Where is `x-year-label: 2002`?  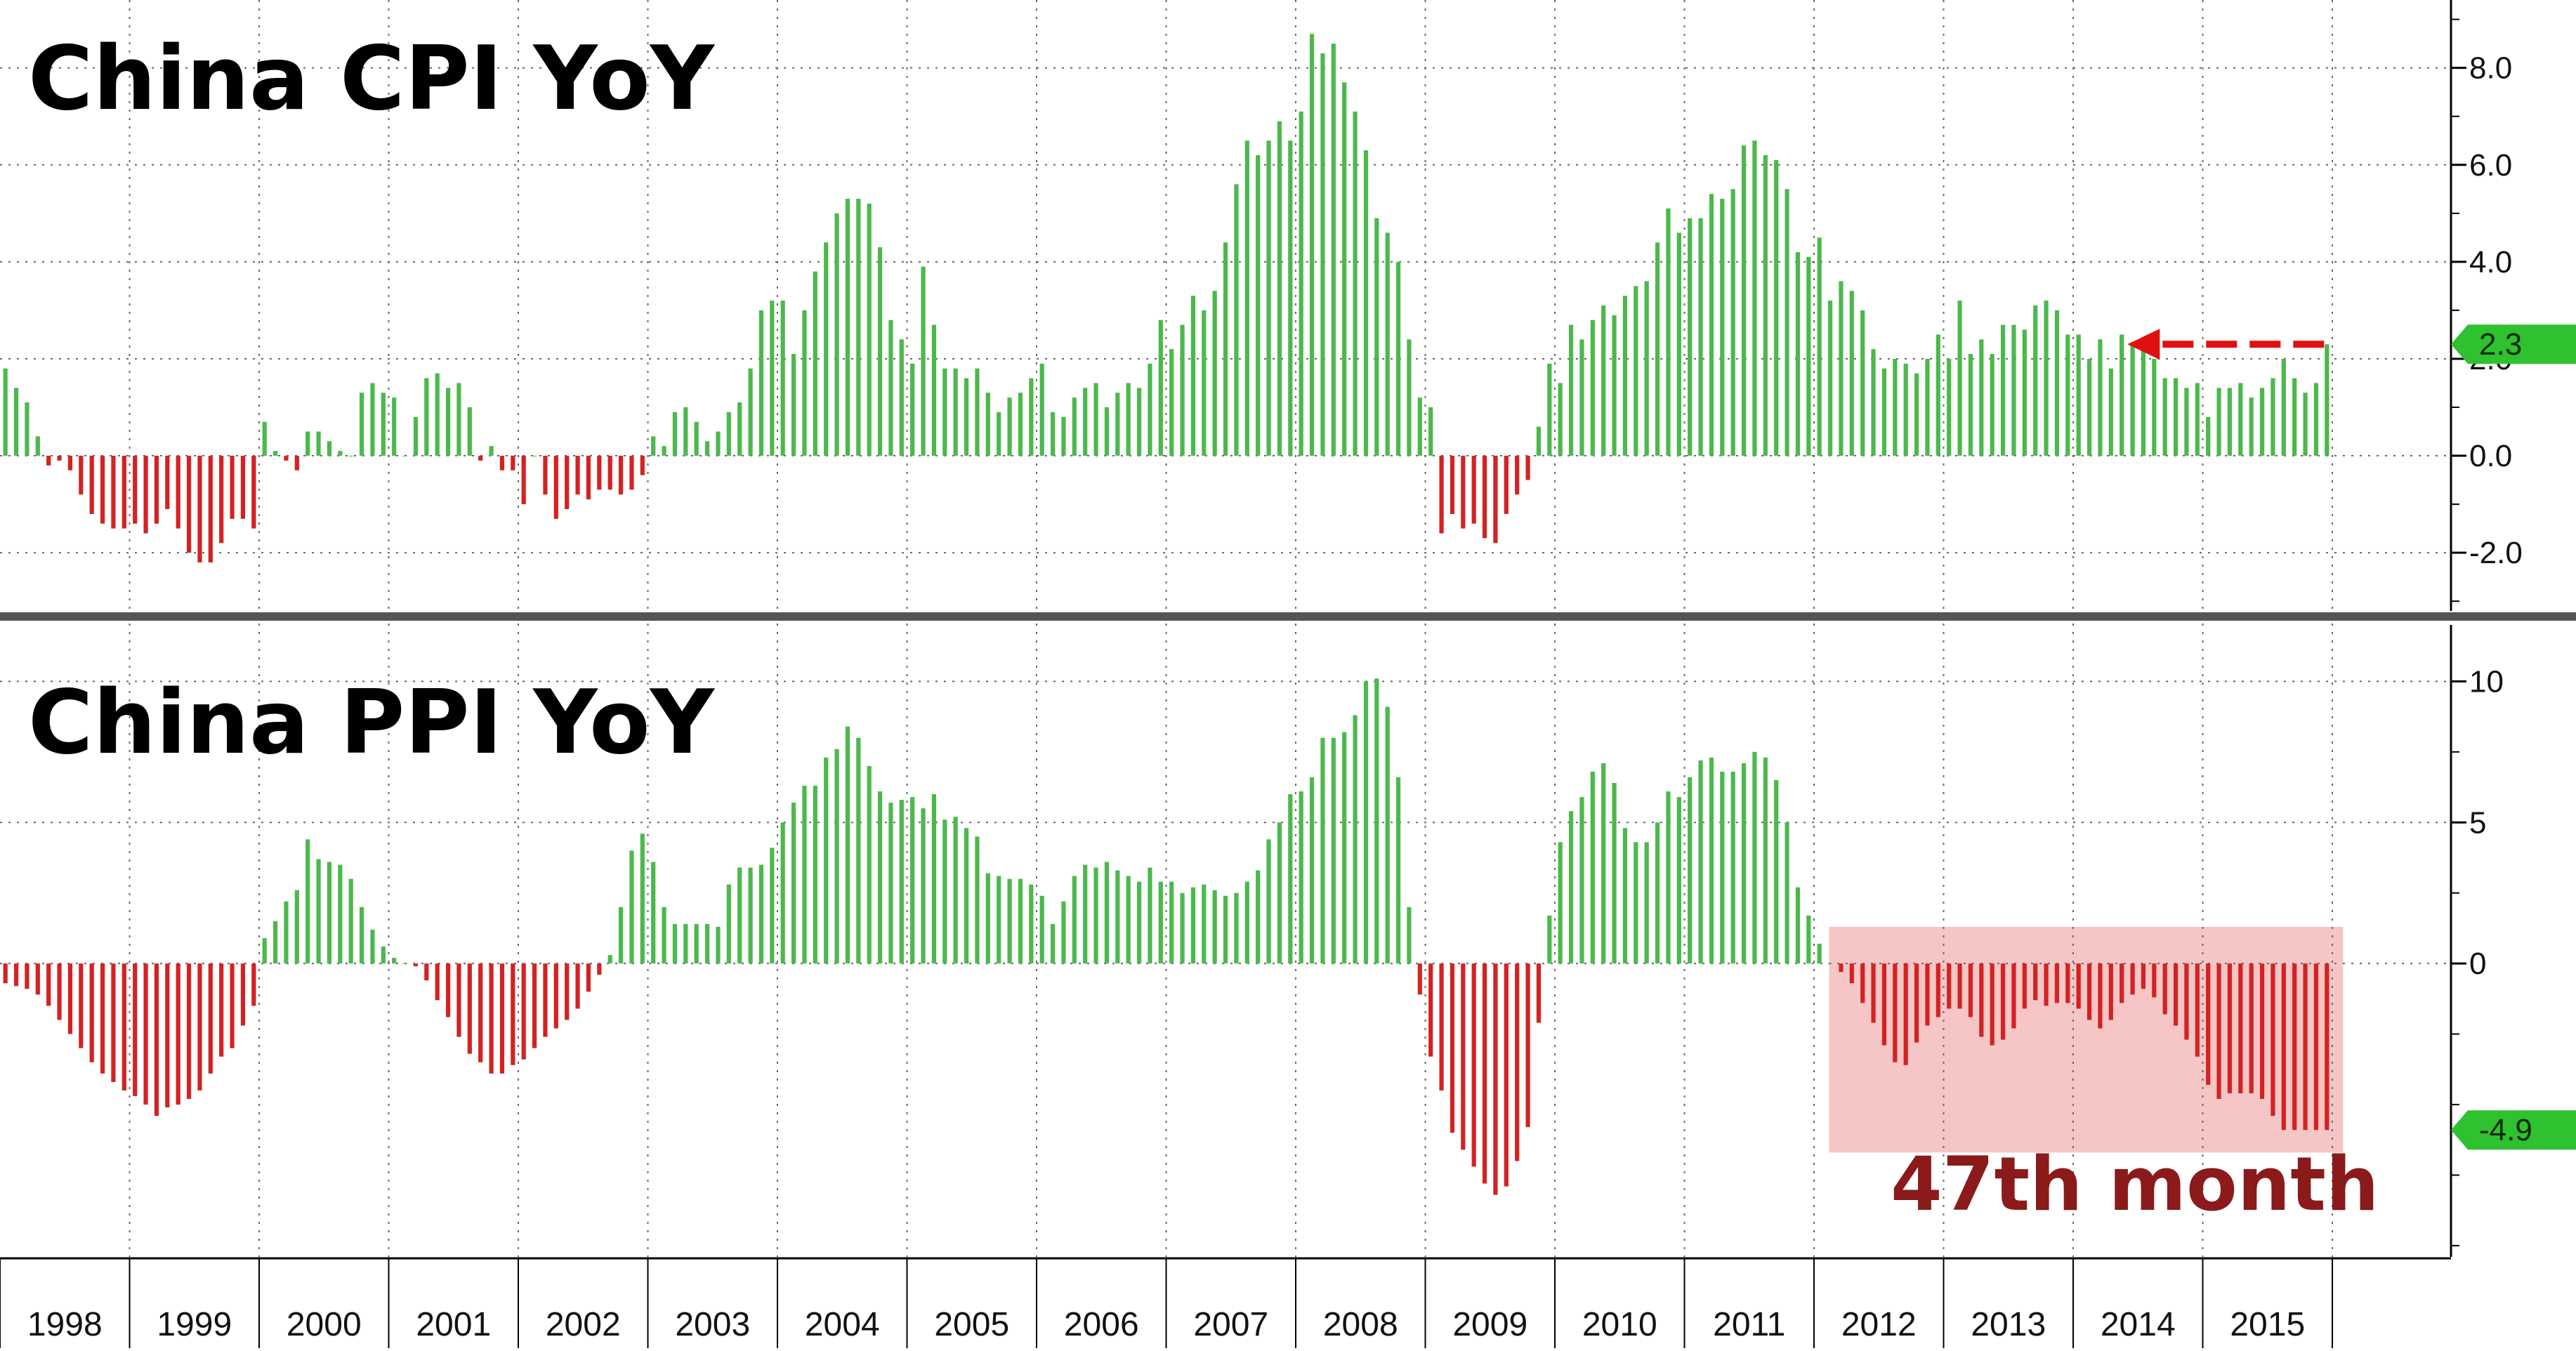
x-year-label: 2002 is located at coordinates (583, 1325).